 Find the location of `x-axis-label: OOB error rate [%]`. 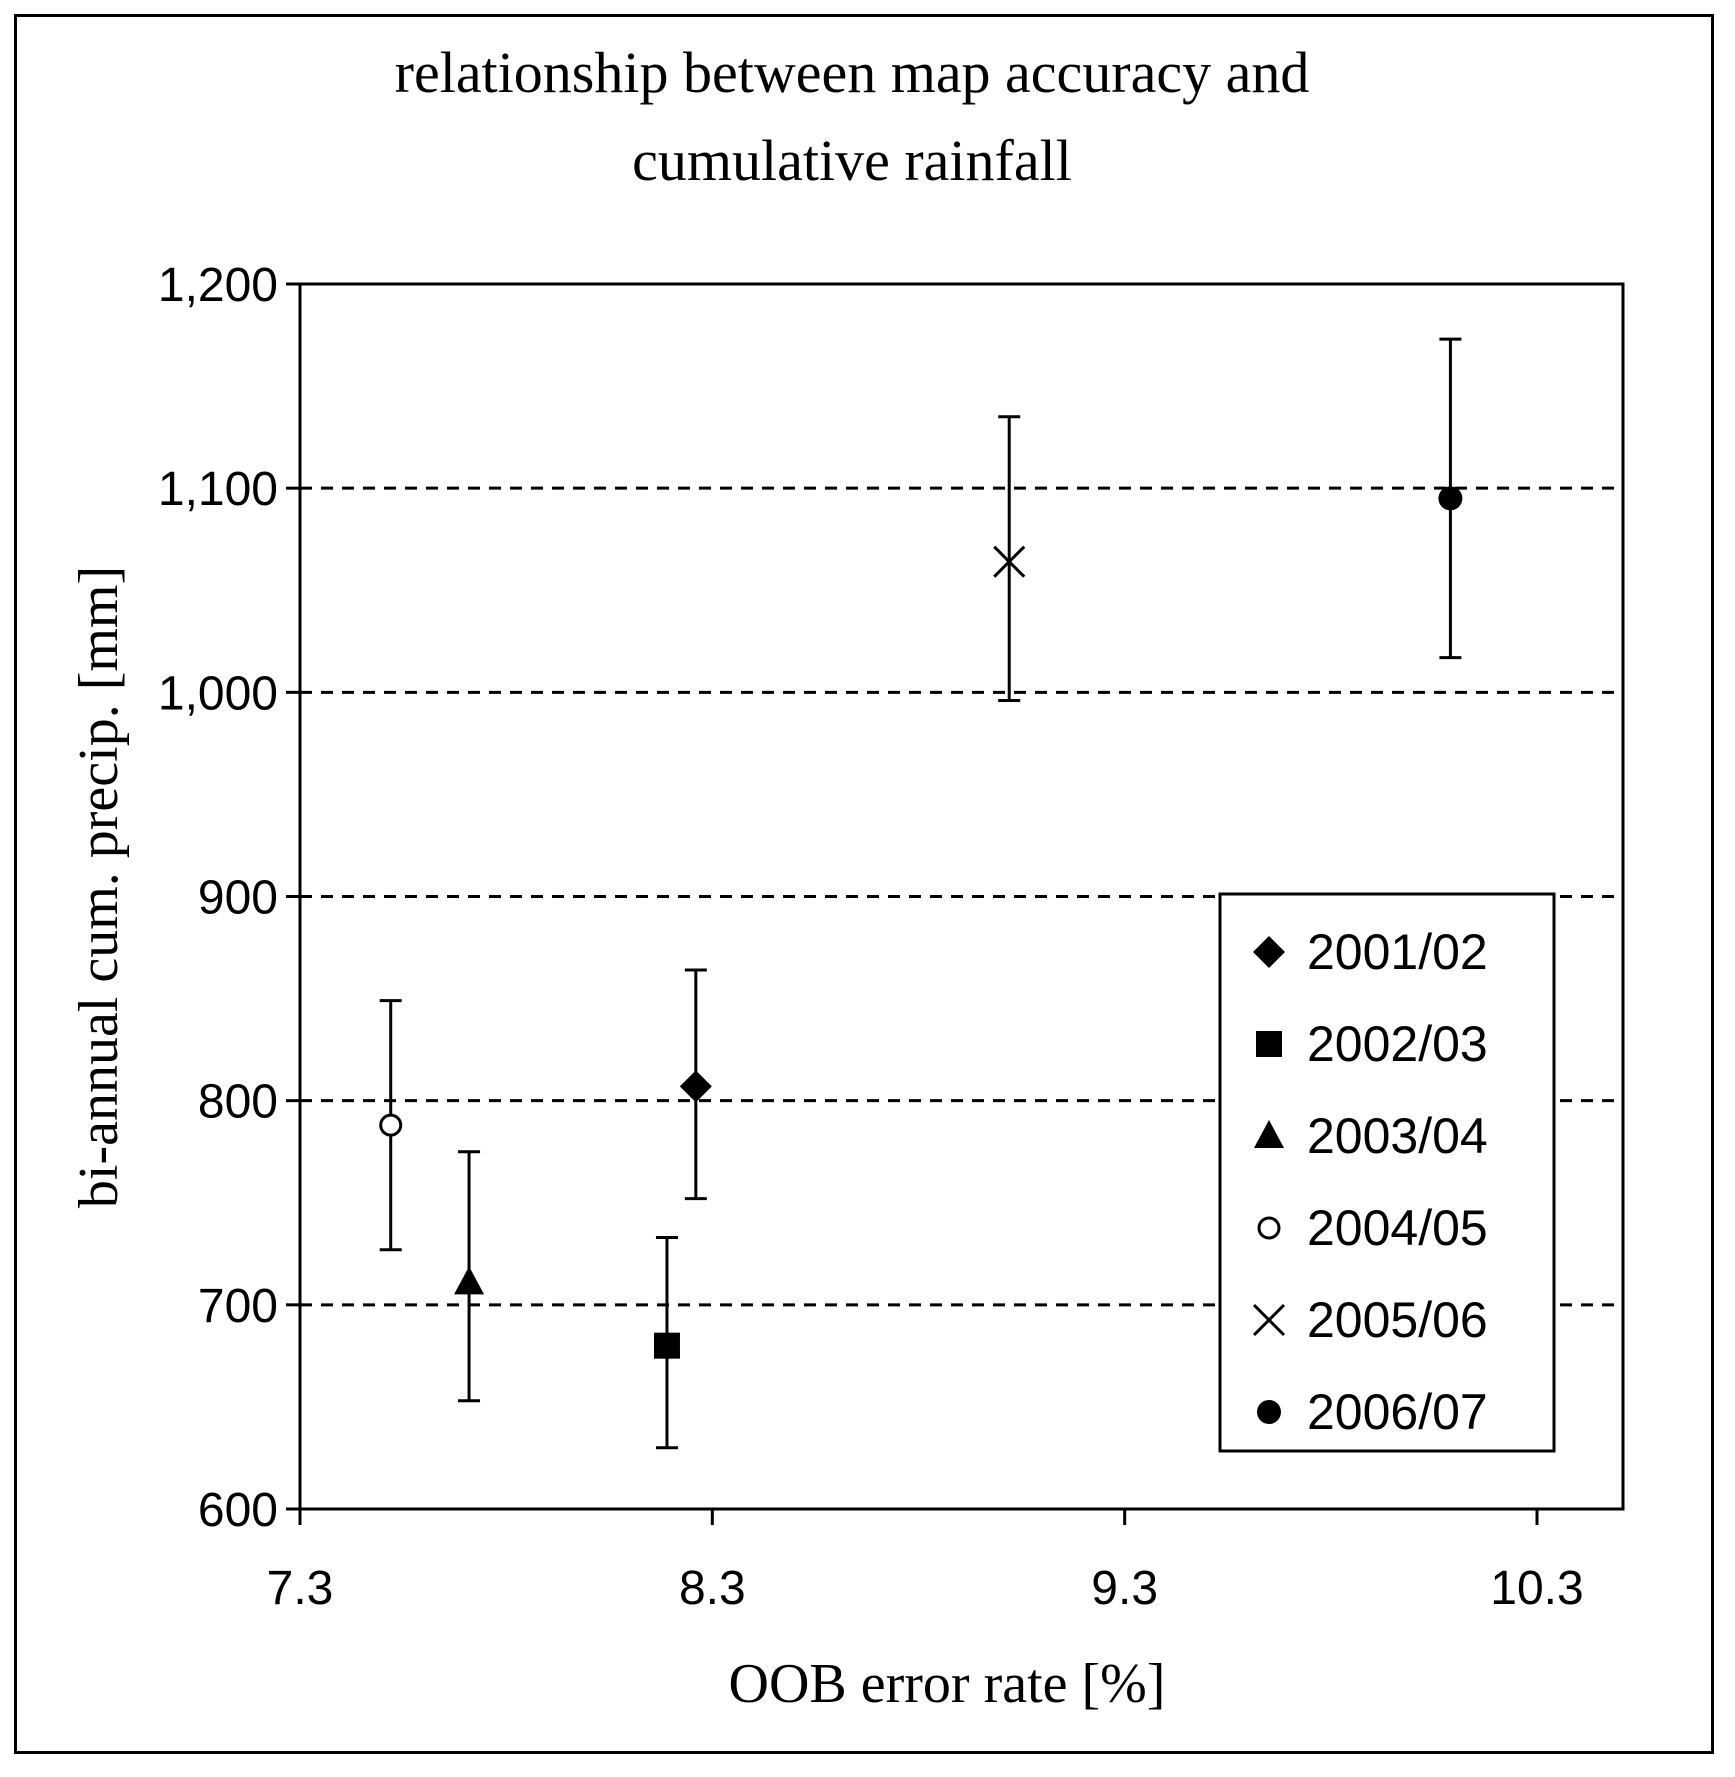

x-axis-label: OOB error rate [%] is located at coordinates (947, 1684).